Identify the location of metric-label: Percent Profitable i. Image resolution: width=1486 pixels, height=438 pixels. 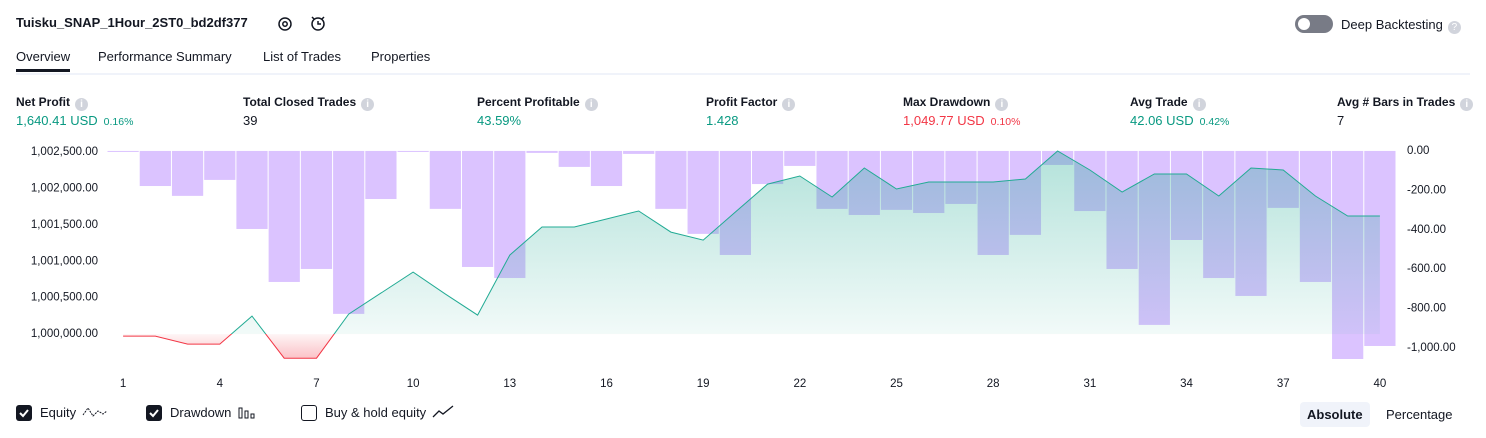
(537, 103).